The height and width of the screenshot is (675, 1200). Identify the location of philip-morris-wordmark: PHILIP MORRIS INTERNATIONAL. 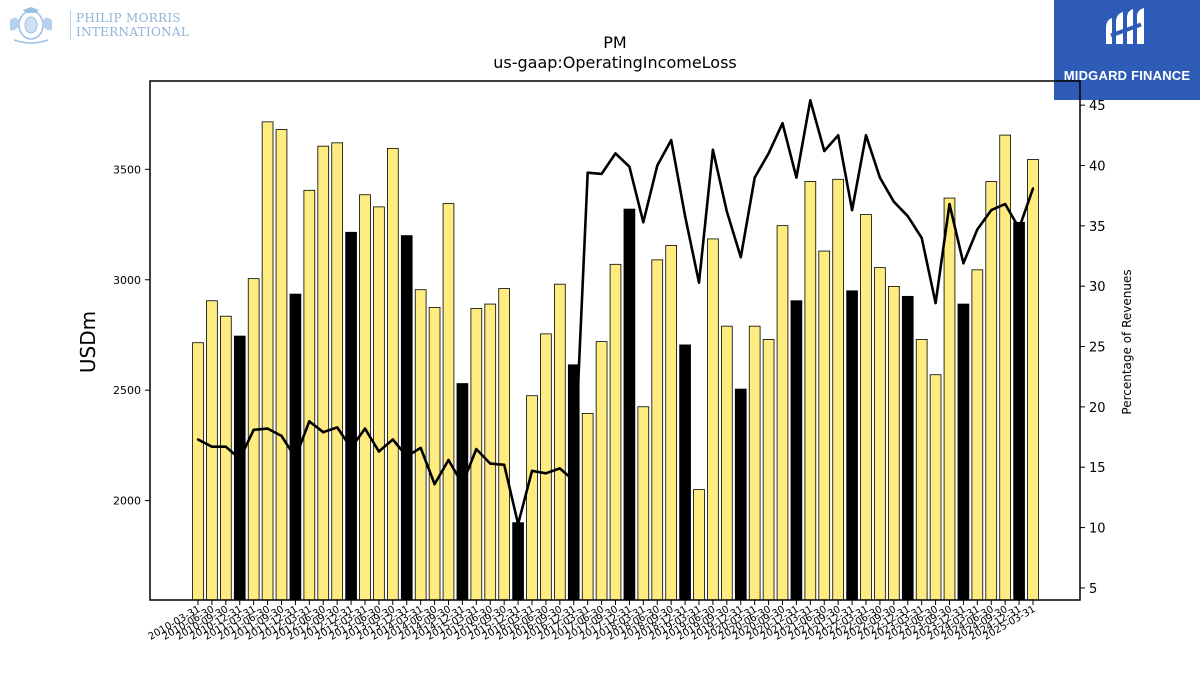
(132, 25).